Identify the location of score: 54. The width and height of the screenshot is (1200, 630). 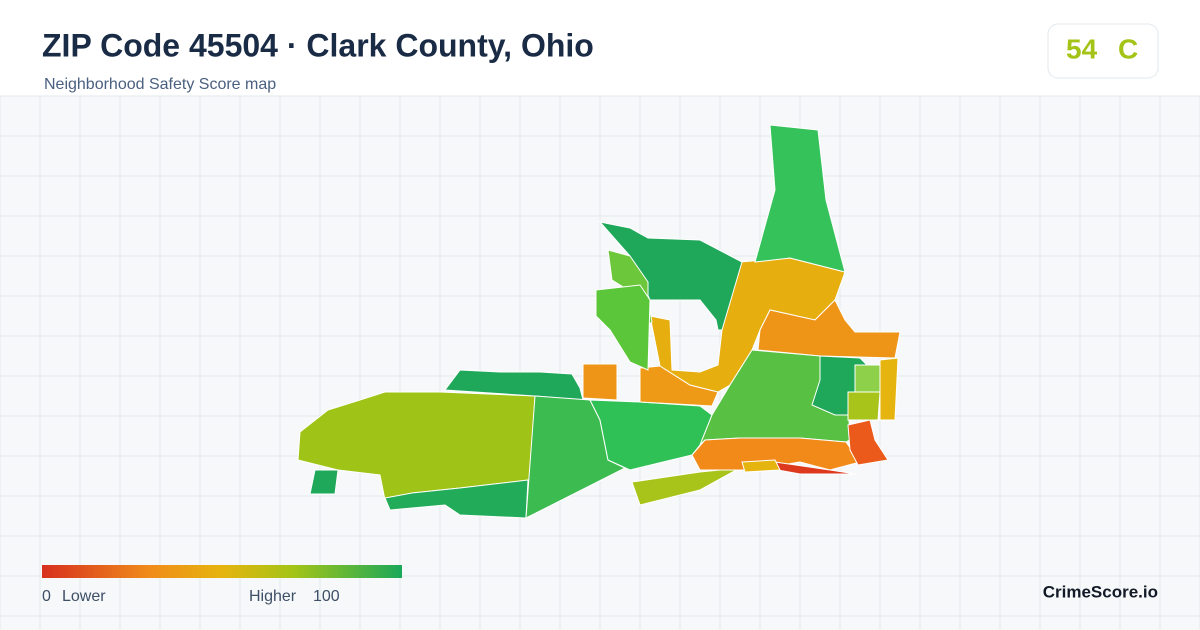
(1082, 48).